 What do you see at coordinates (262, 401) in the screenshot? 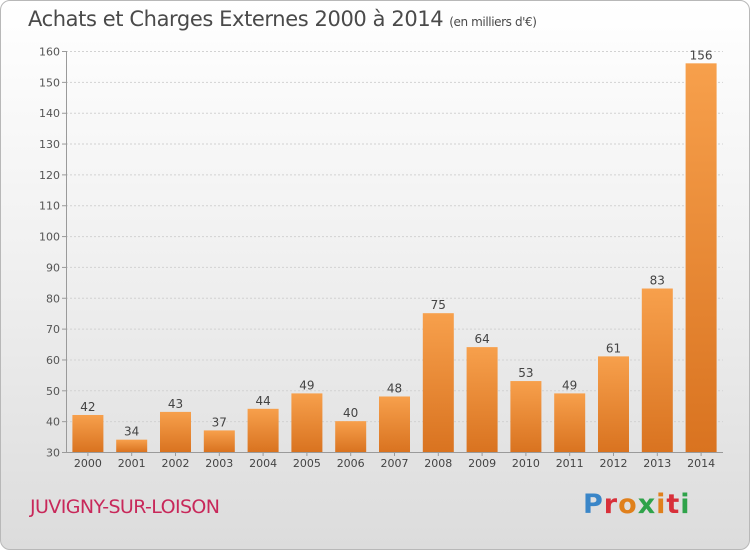
I see `data-label: 44` at bounding box center [262, 401].